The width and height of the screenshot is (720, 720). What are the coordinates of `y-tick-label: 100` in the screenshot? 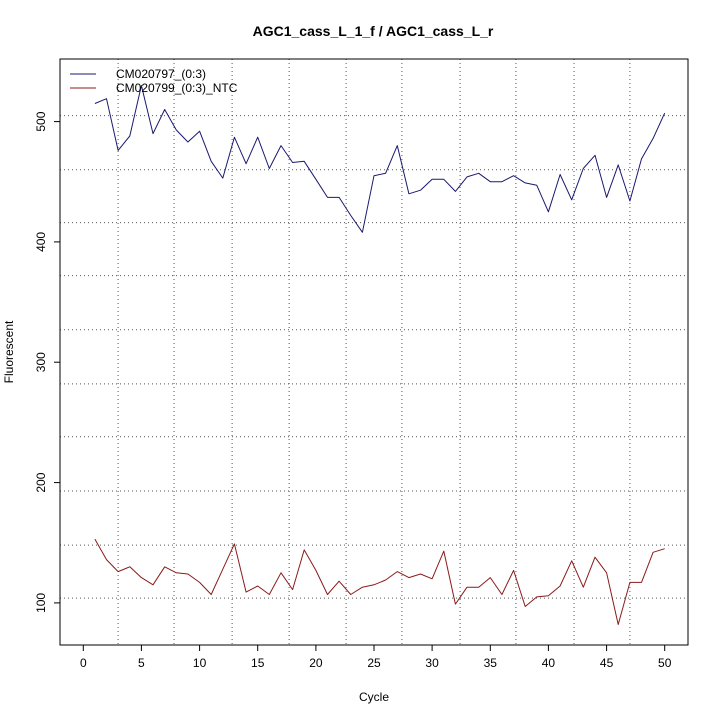 It's located at (41, 603).